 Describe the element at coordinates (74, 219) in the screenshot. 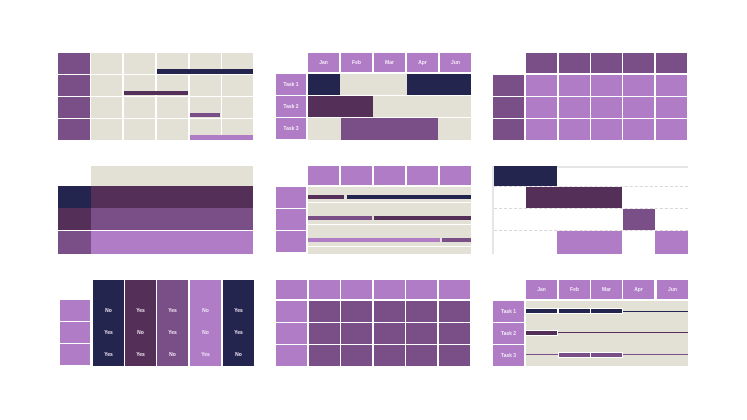

I see `band-label-cell` at that location.